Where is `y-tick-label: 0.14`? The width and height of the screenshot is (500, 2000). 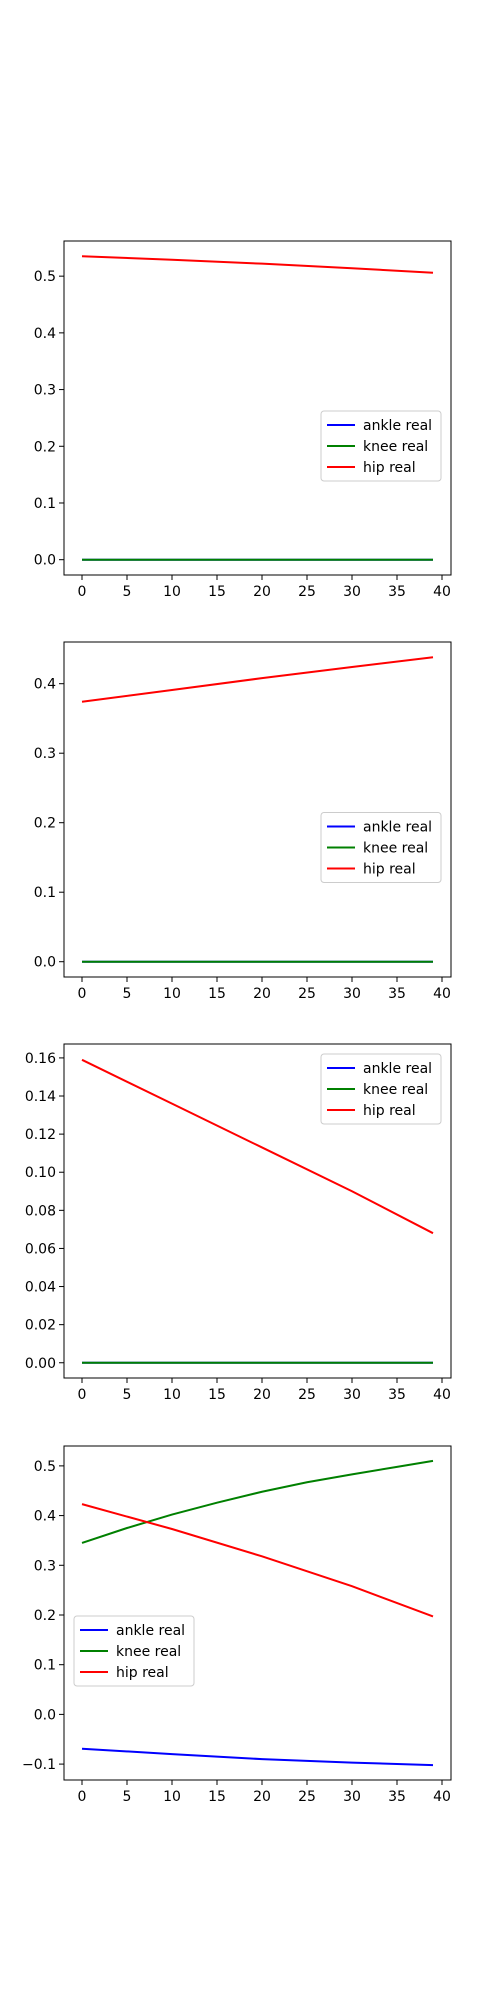
y-tick-label: 0.14 is located at coordinates (40, 1097).